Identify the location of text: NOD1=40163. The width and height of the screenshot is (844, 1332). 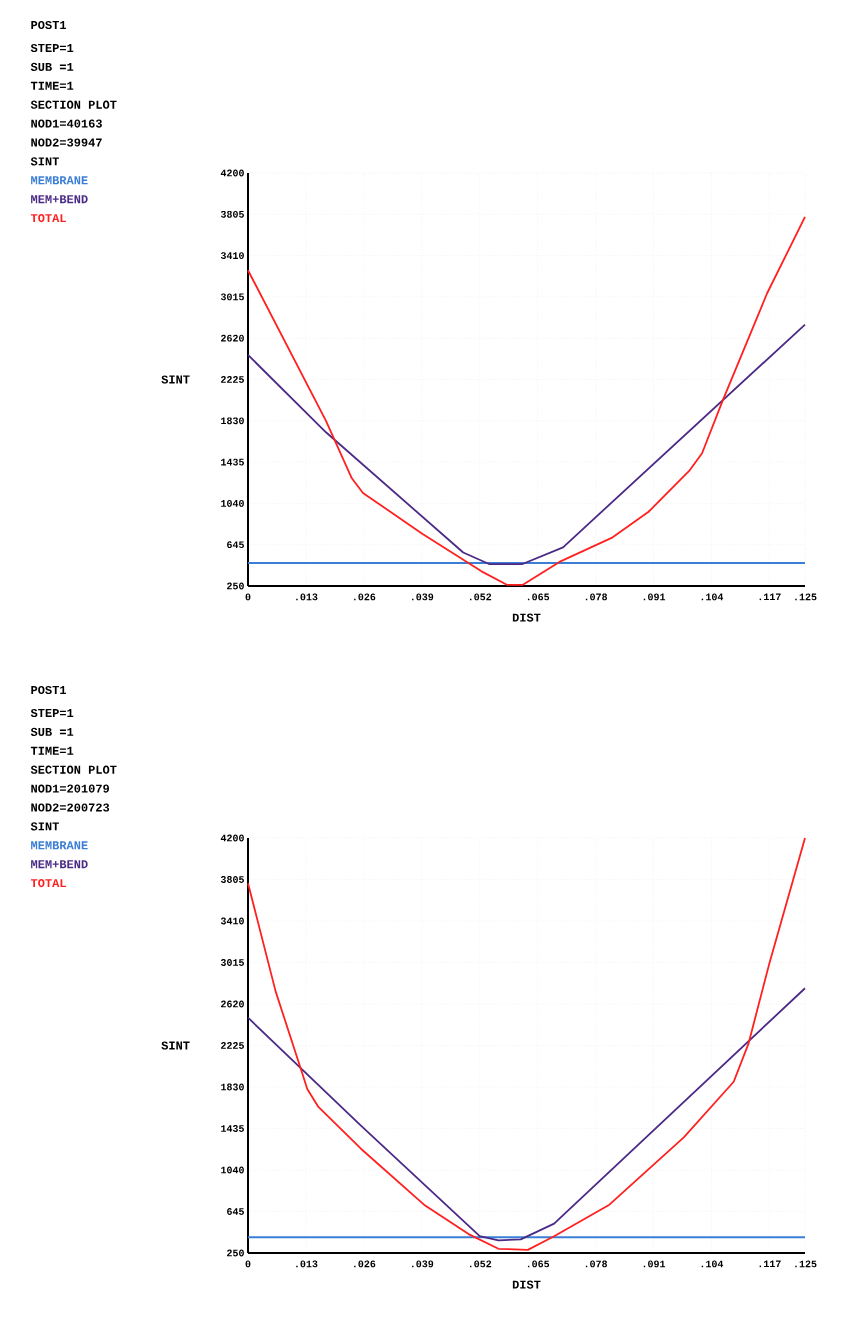
(66, 123).